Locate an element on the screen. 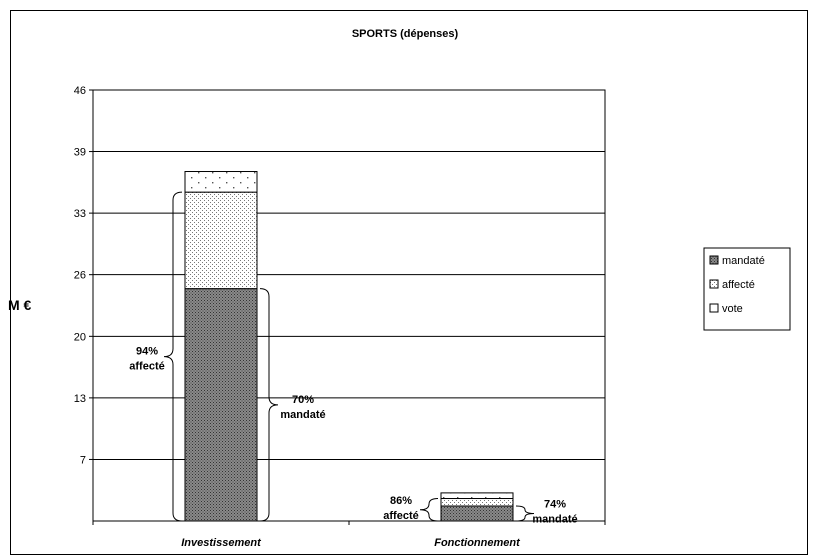  legend-swatch-affecté is located at coordinates (714, 284).